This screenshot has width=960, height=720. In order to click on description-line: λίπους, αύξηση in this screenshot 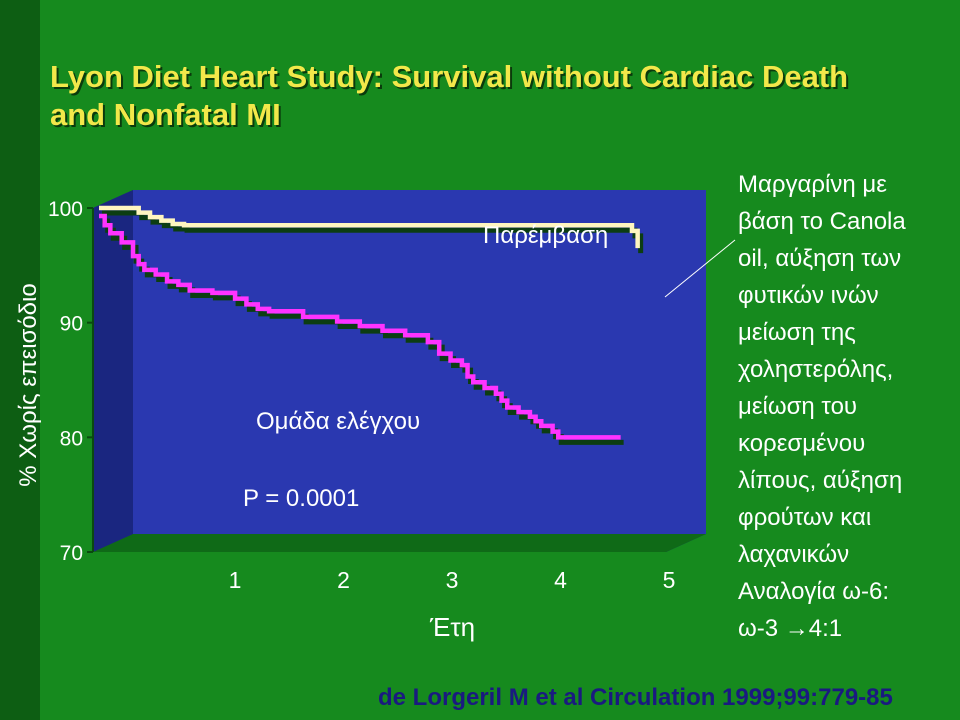, I will do `click(820, 480)`.